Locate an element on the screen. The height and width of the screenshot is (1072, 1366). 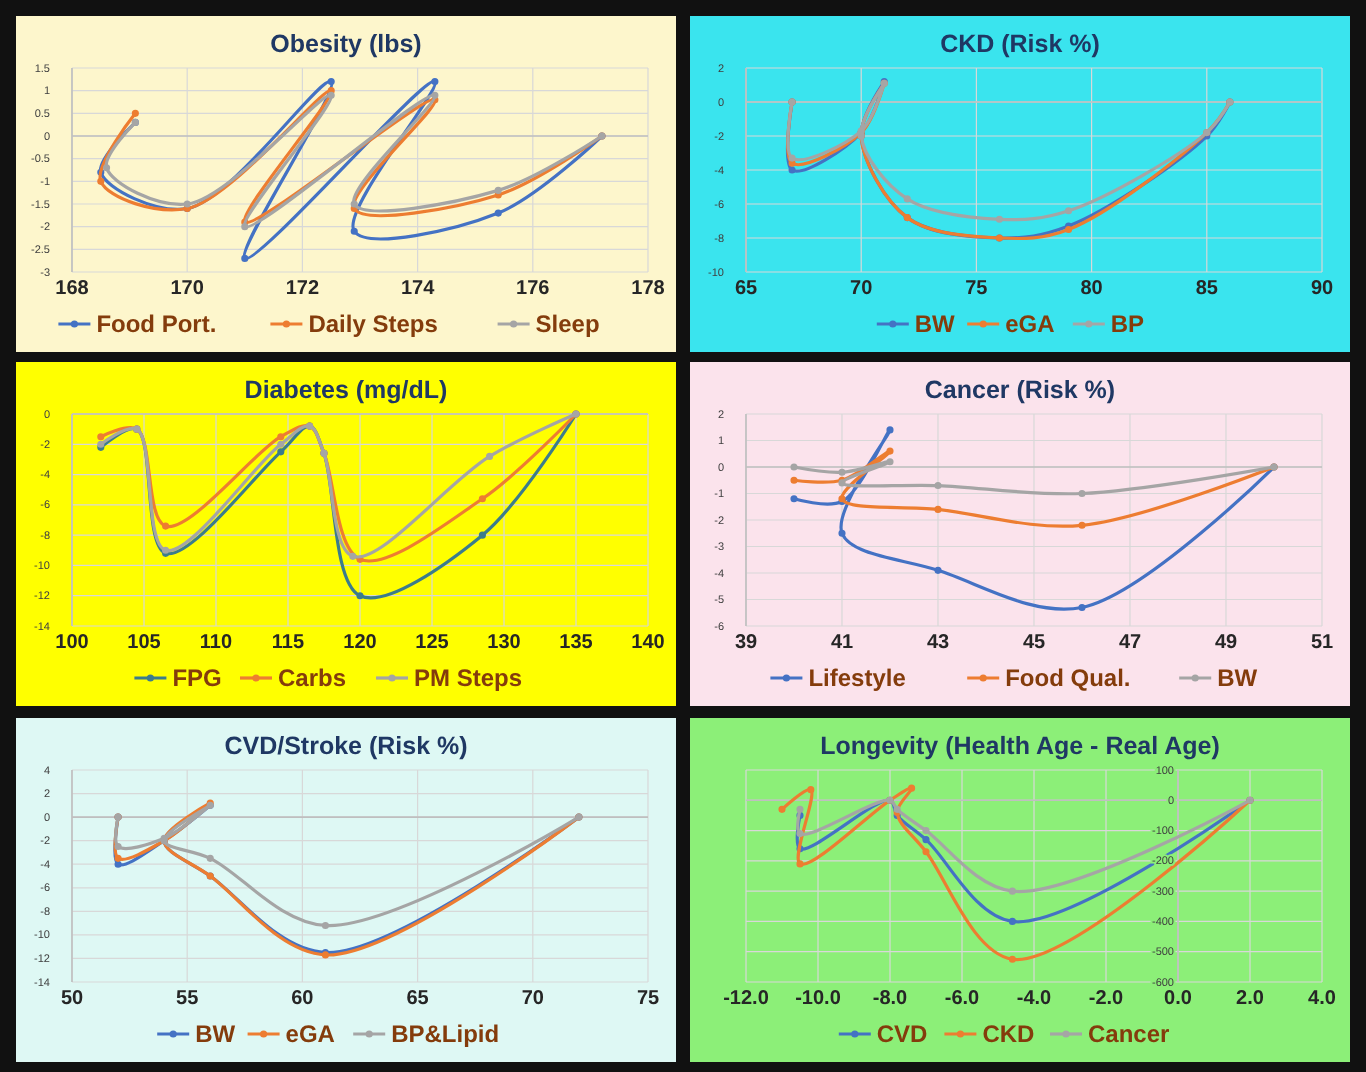
chart-title: Diabetes (mg/dL) is located at coordinates (346, 390).